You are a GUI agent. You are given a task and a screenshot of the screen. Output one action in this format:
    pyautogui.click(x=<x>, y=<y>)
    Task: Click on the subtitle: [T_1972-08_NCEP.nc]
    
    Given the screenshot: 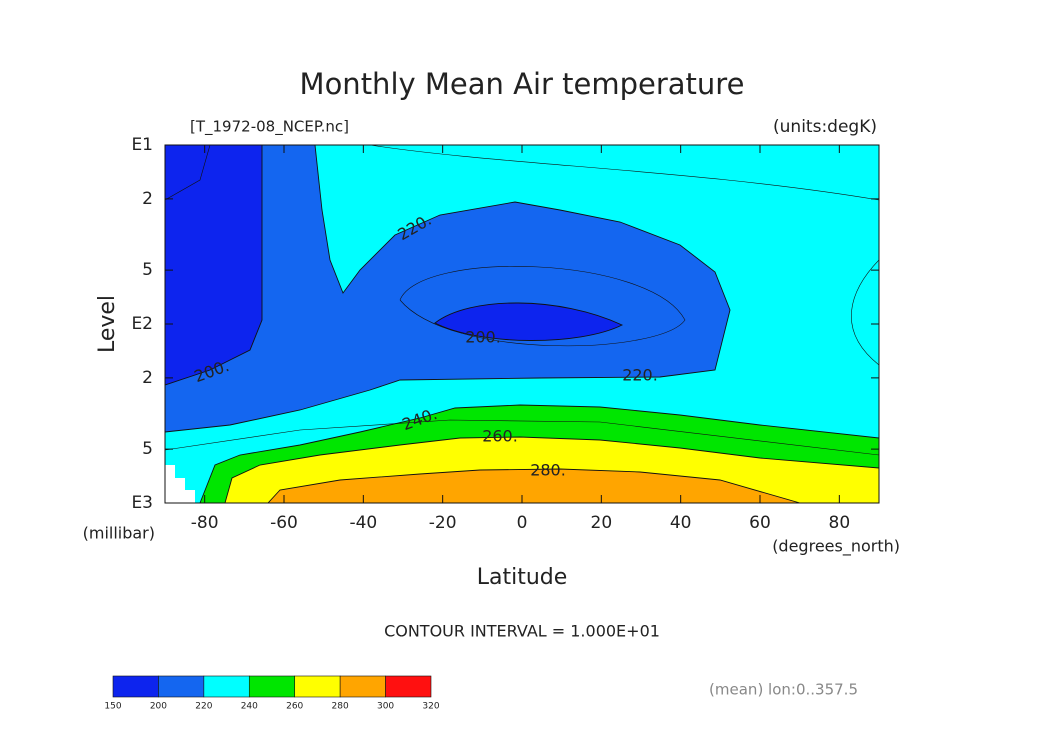 What is the action you would take?
    pyautogui.click(x=269, y=127)
    